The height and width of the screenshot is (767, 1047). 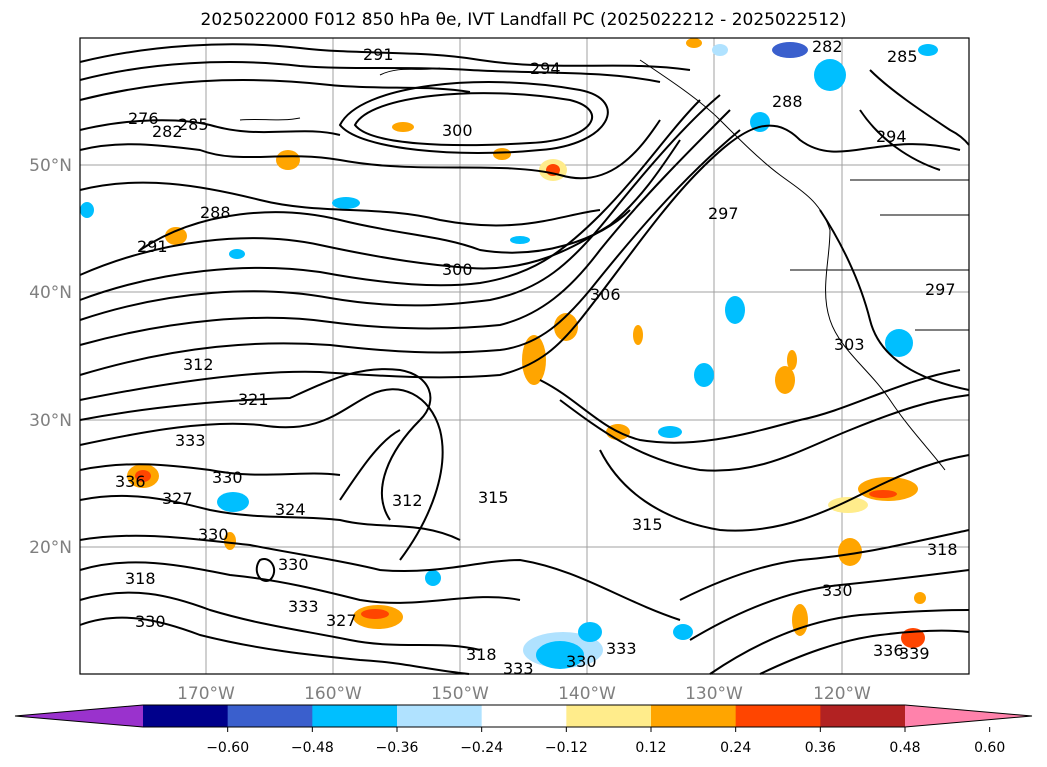 I want to click on colorbar-tick-label: 0.60, so click(x=989, y=748).